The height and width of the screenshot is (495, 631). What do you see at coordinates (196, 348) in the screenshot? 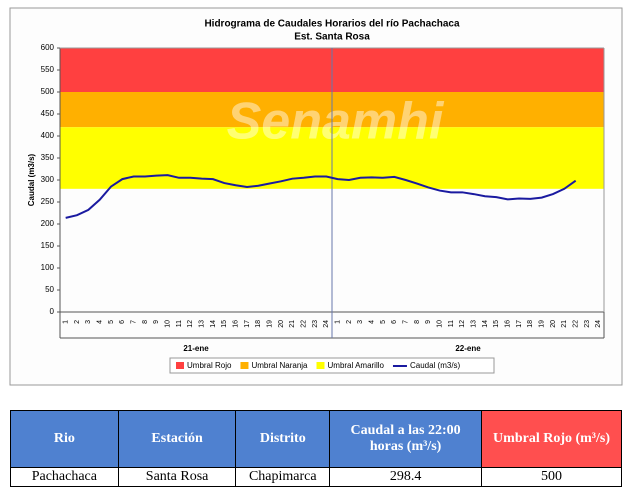
I see `group-label: 21-ene` at bounding box center [196, 348].